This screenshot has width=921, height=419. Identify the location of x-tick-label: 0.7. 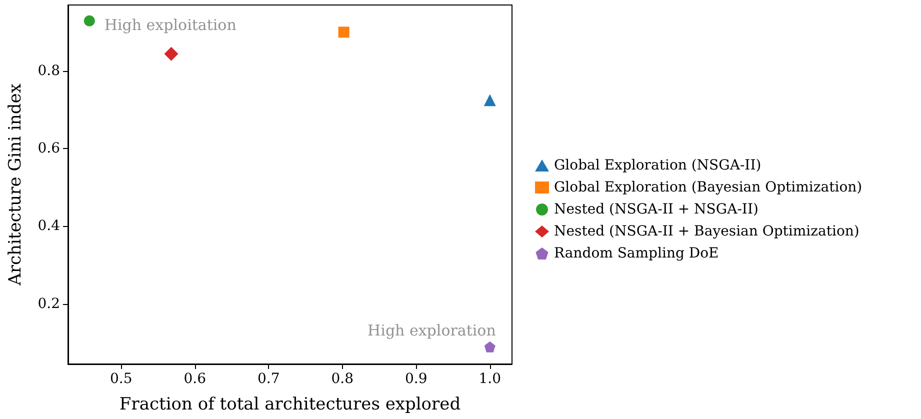
(268, 379).